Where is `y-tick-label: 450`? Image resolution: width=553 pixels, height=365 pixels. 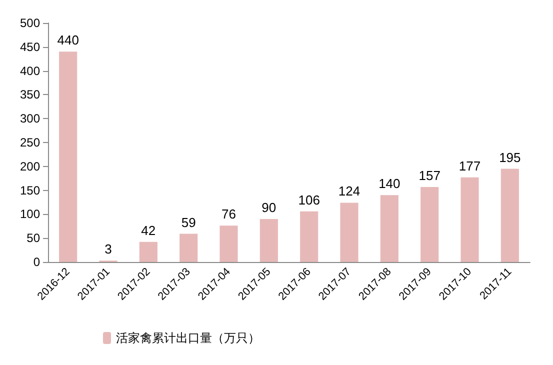
y-tick-label: 450 is located at coordinates (30, 47).